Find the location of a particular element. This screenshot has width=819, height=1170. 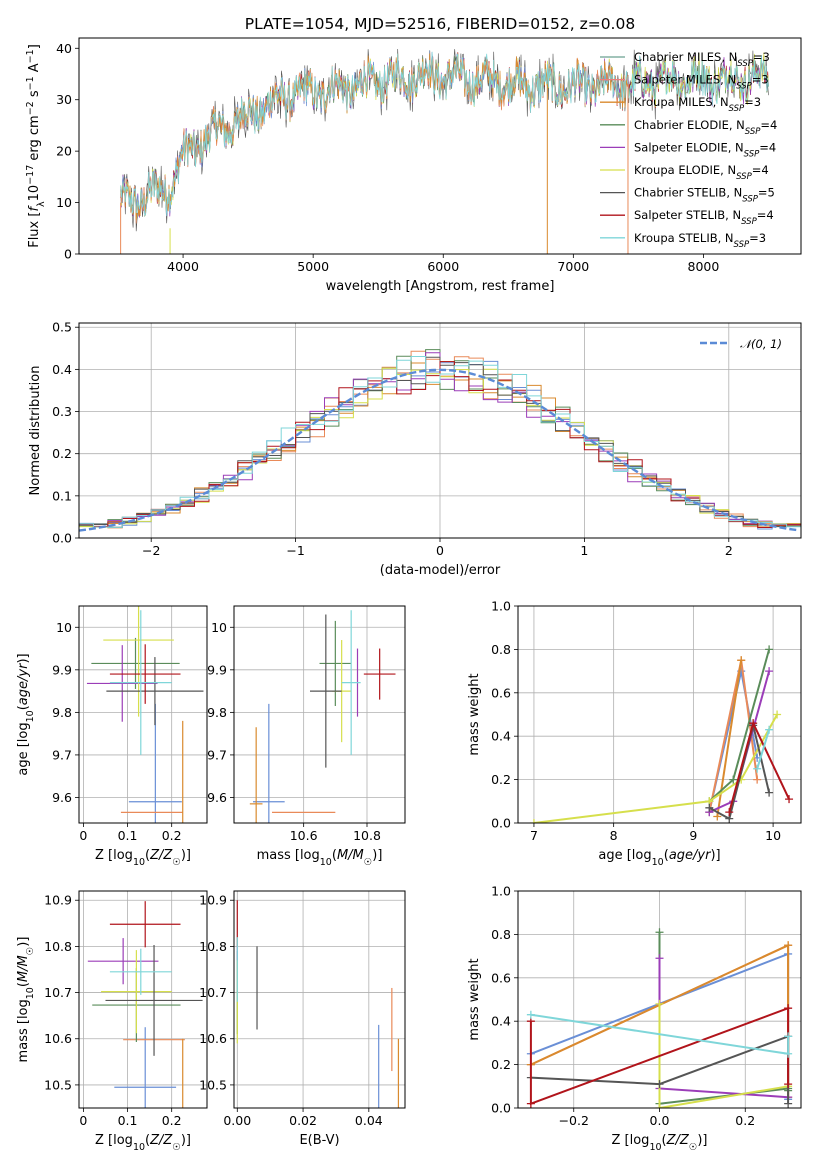

legend-entry: Kroupa STELIB, NSSP=3 is located at coordinates (700, 240).